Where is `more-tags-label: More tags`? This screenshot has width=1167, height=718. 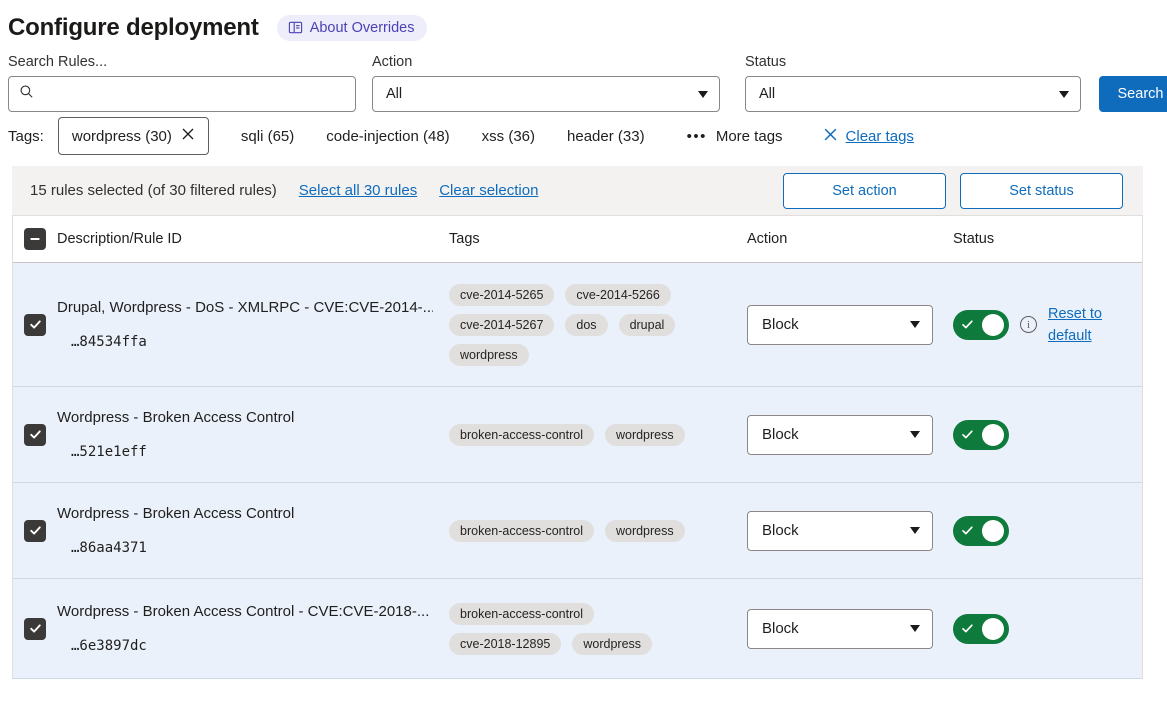 more-tags-label: More tags is located at coordinates (749, 136).